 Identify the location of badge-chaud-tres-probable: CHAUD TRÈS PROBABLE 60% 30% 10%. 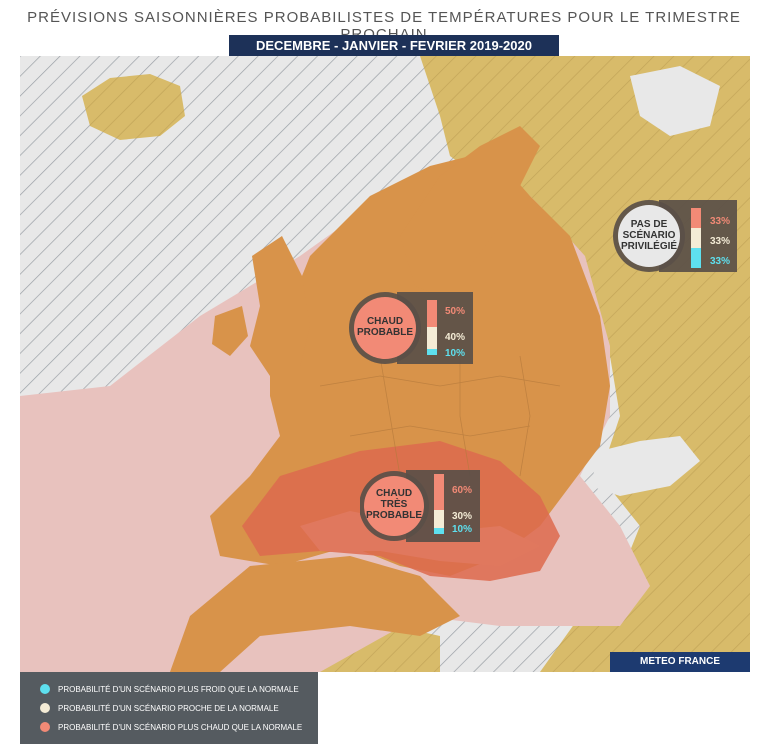
(420, 506).